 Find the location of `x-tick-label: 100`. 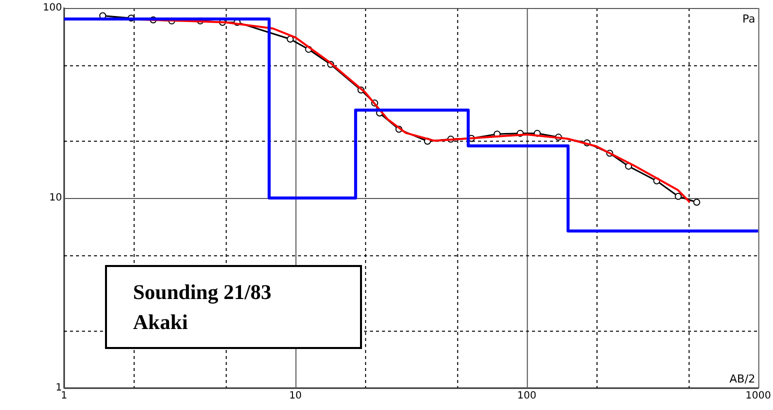

x-tick-label: 100 is located at coordinates (526, 396).